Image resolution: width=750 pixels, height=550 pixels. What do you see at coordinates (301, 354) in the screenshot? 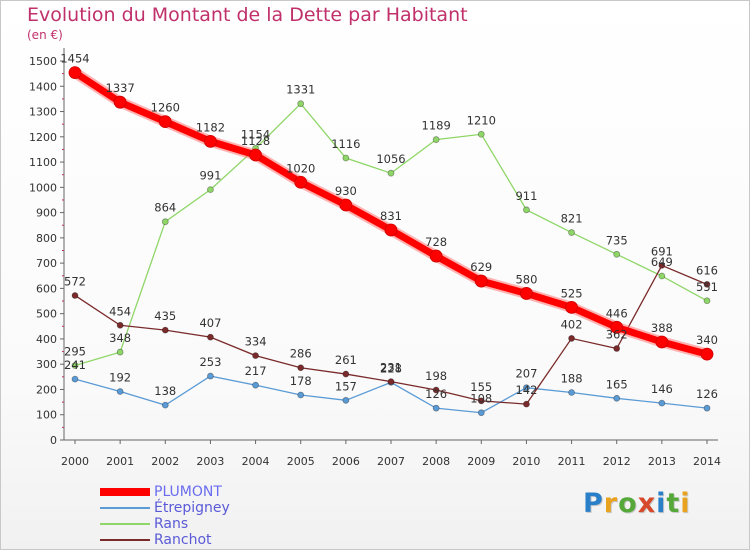
I see `data-label: 286` at bounding box center [301, 354].